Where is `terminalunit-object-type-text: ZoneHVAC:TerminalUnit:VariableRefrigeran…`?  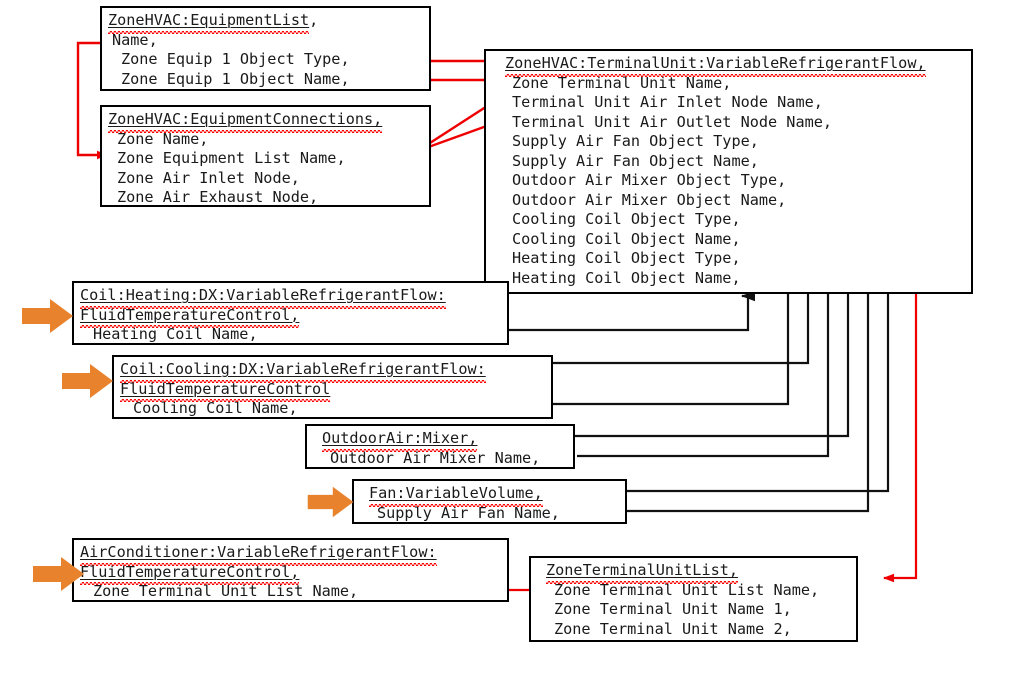
terminalunit-object-type-text: ZoneHVAC:TerminalUnit:VariableRefrigeran… is located at coordinates (715, 65).